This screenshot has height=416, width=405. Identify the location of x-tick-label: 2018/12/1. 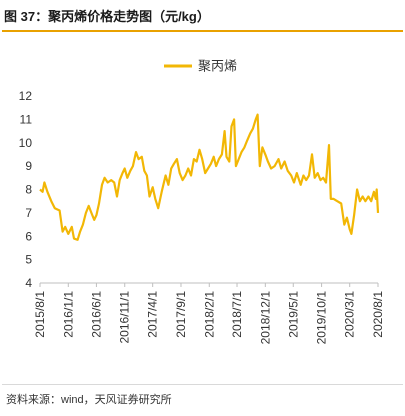
(265, 318).